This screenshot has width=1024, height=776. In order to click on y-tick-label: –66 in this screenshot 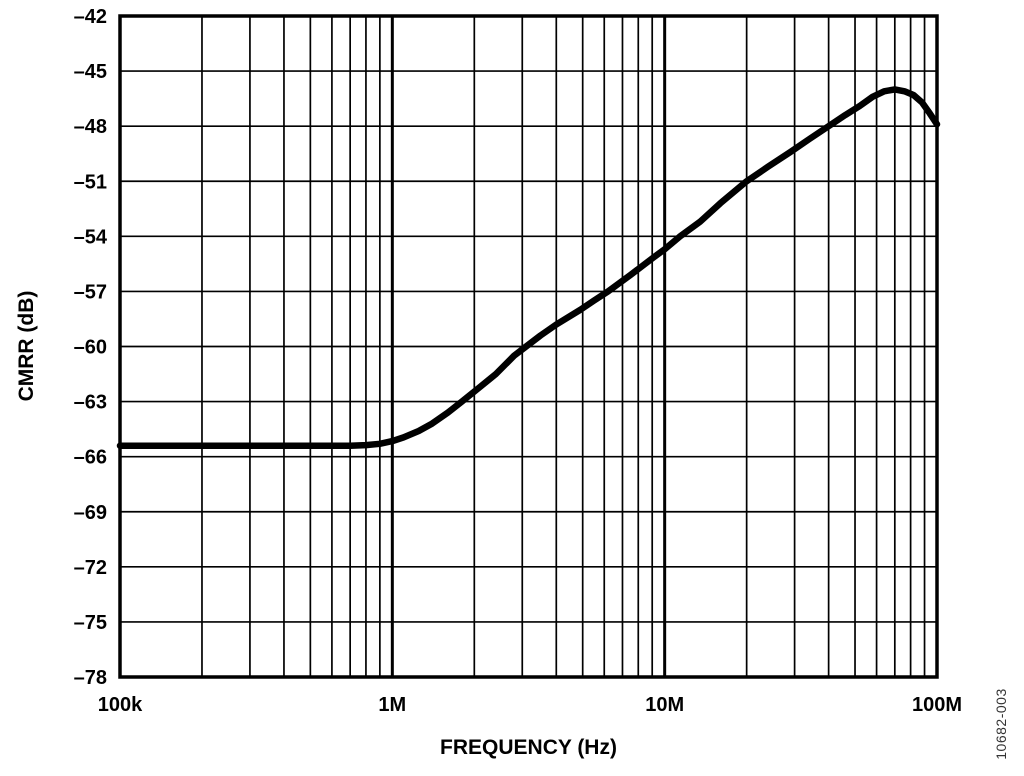, I will do `click(90, 458)`.